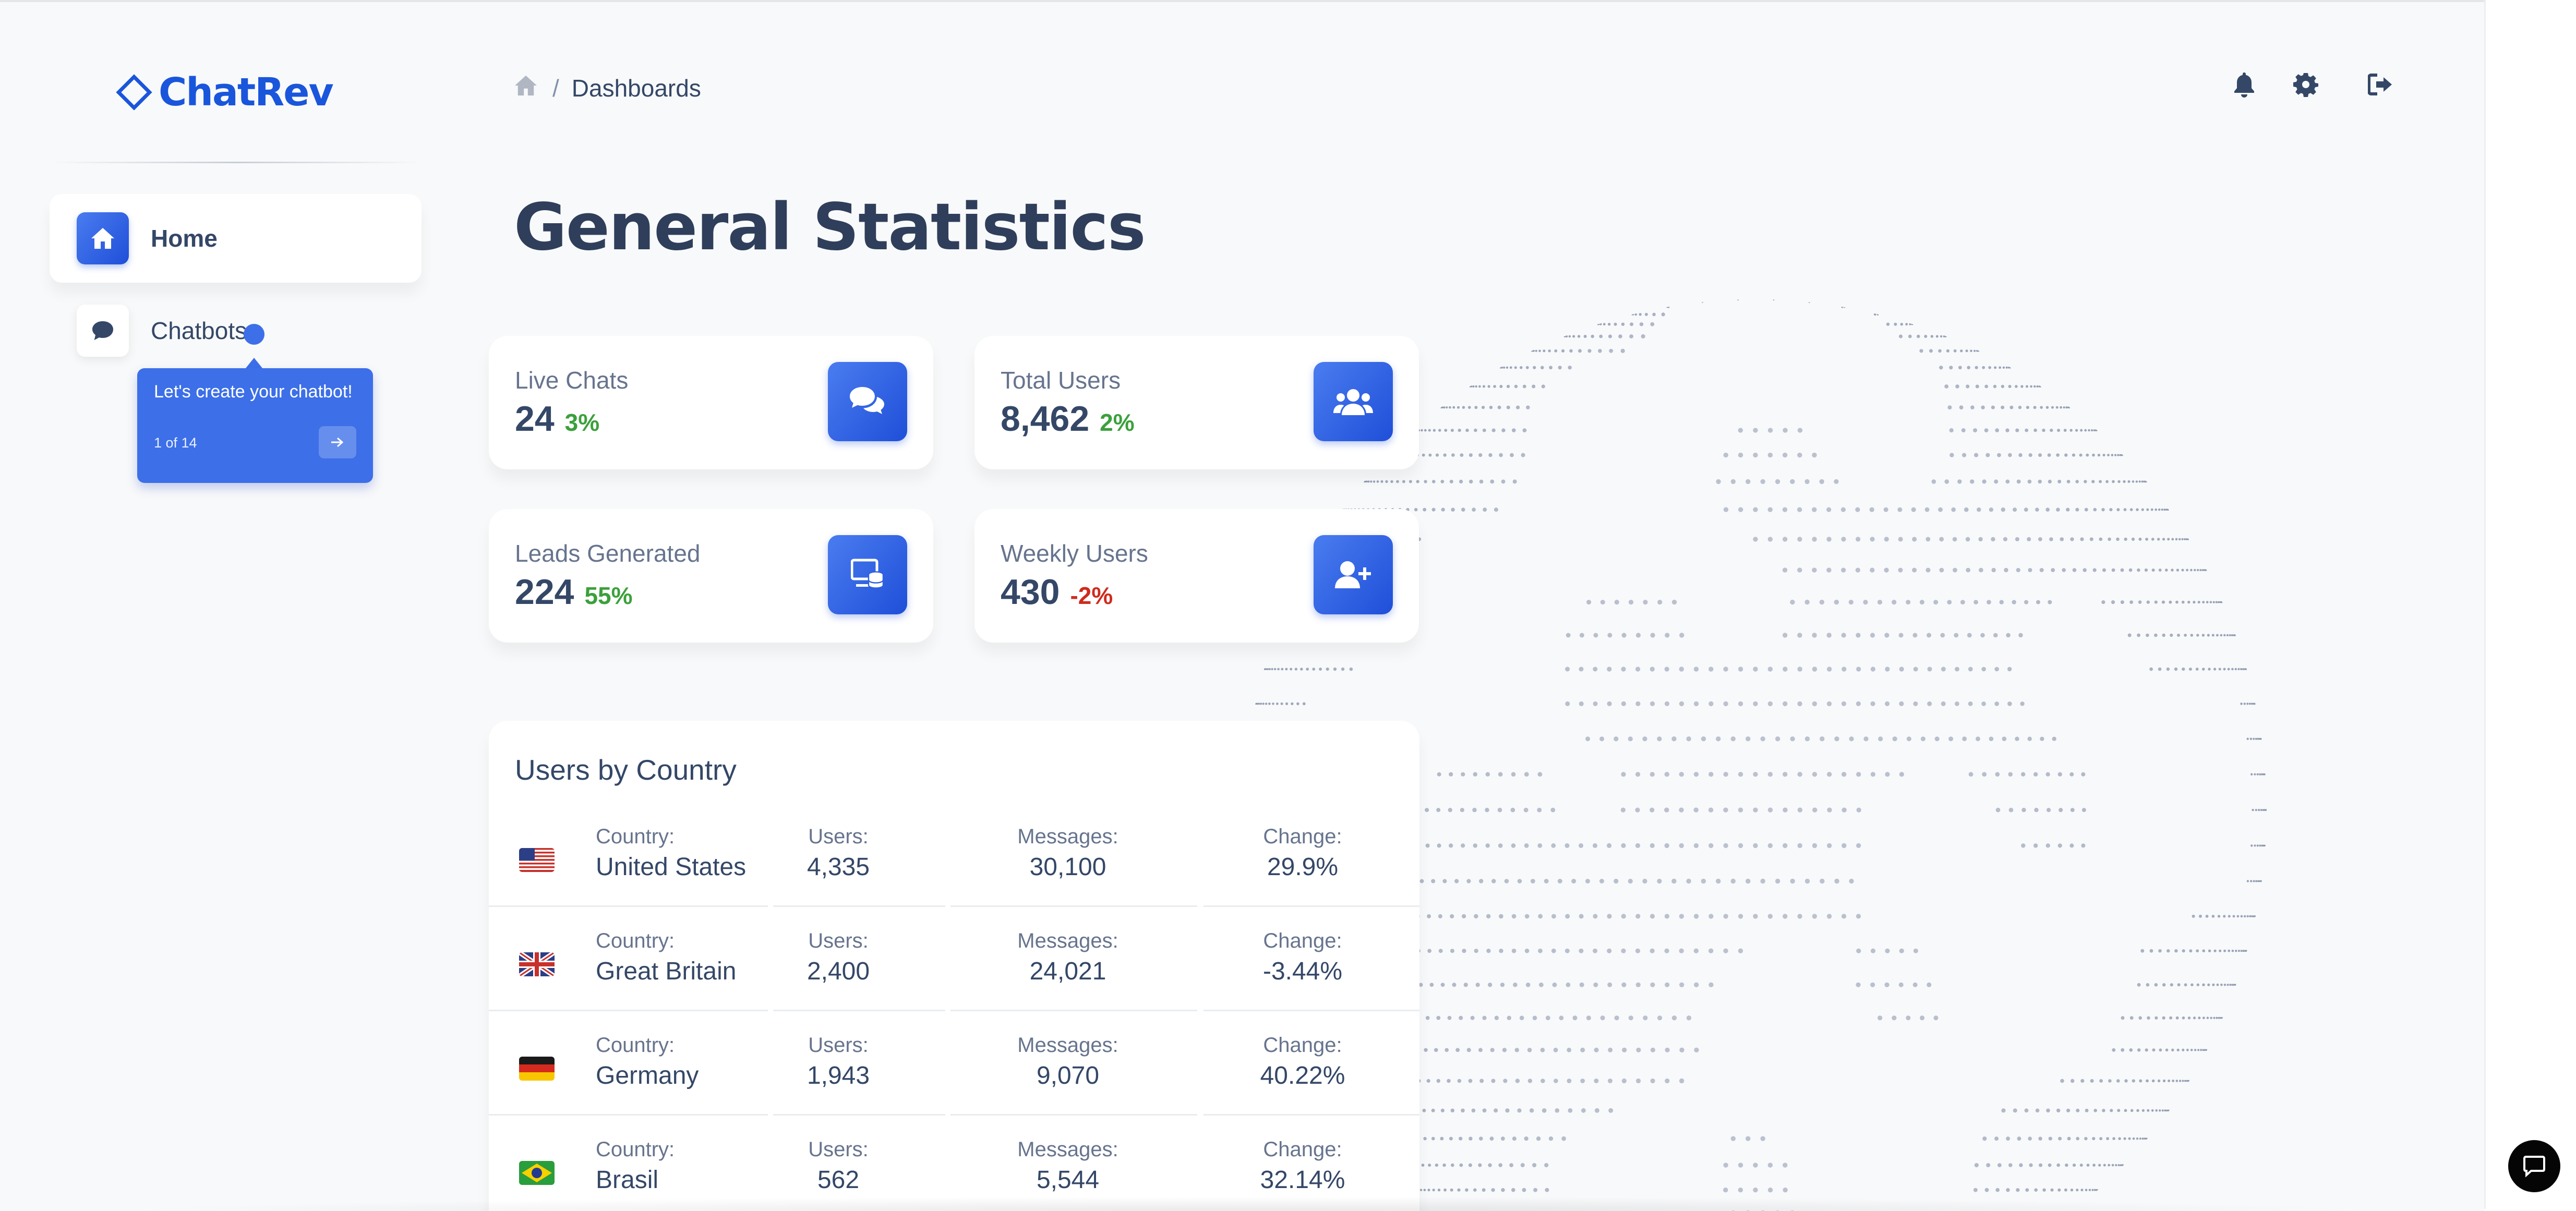 The width and height of the screenshot is (2576, 1211). What do you see at coordinates (1302, 971) in the screenshot?
I see `change-value: -3.44%` at bounding box center [1302, 971].